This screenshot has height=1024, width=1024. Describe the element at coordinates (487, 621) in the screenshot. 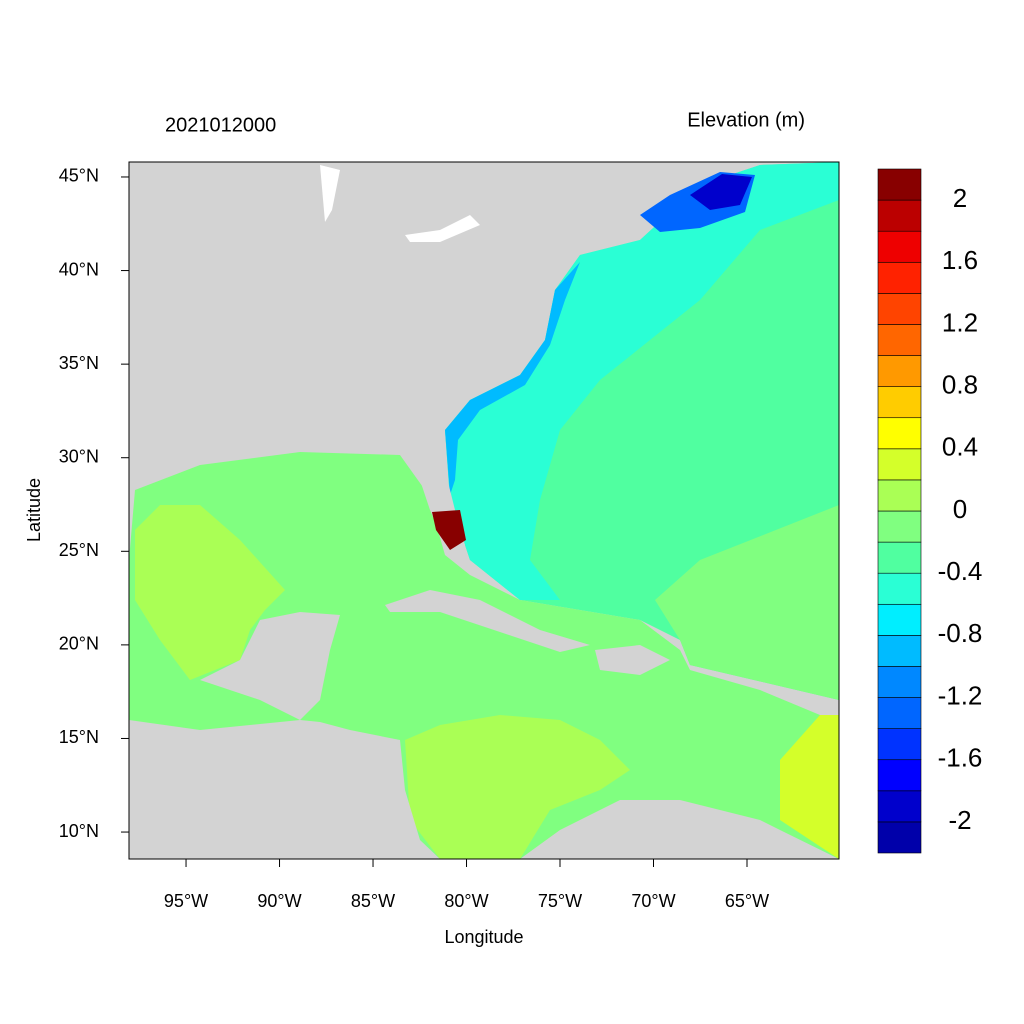

I see `cuba` at that location.